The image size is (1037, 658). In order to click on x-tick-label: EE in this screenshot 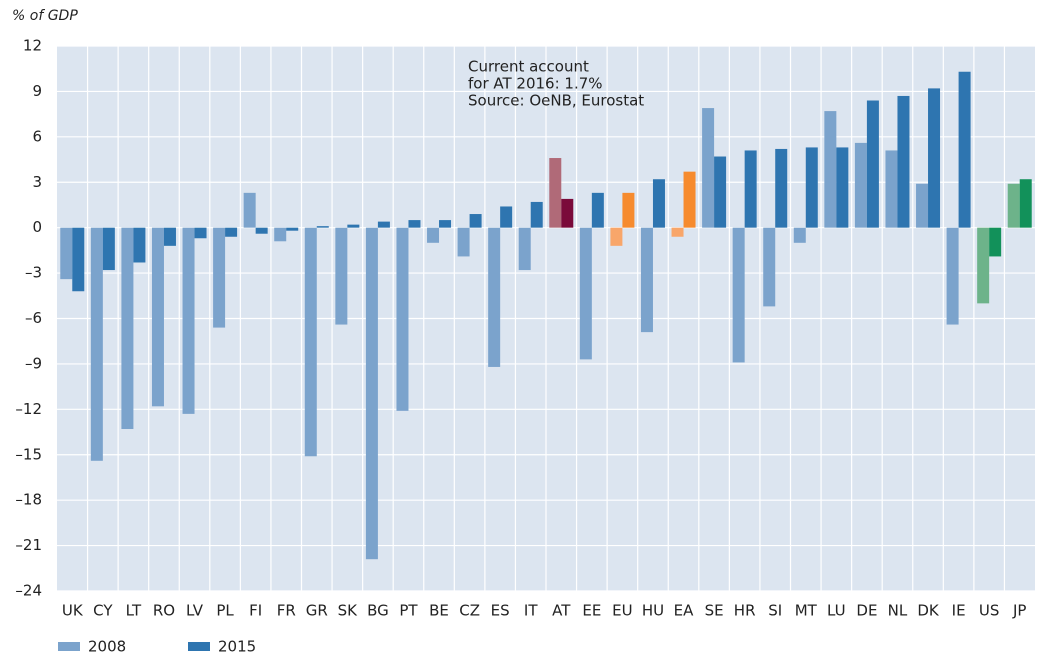, I will do `click(591, 611)`.